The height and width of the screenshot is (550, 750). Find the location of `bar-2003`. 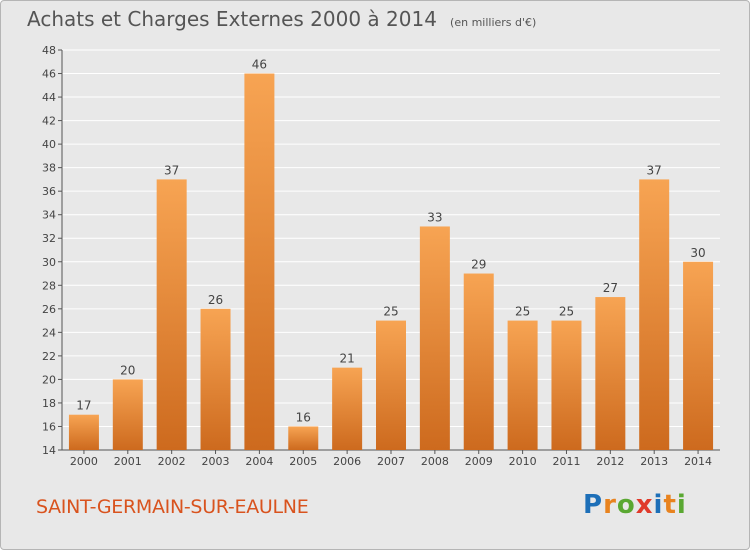

bar-2003 is located at coordinates (215, 379).